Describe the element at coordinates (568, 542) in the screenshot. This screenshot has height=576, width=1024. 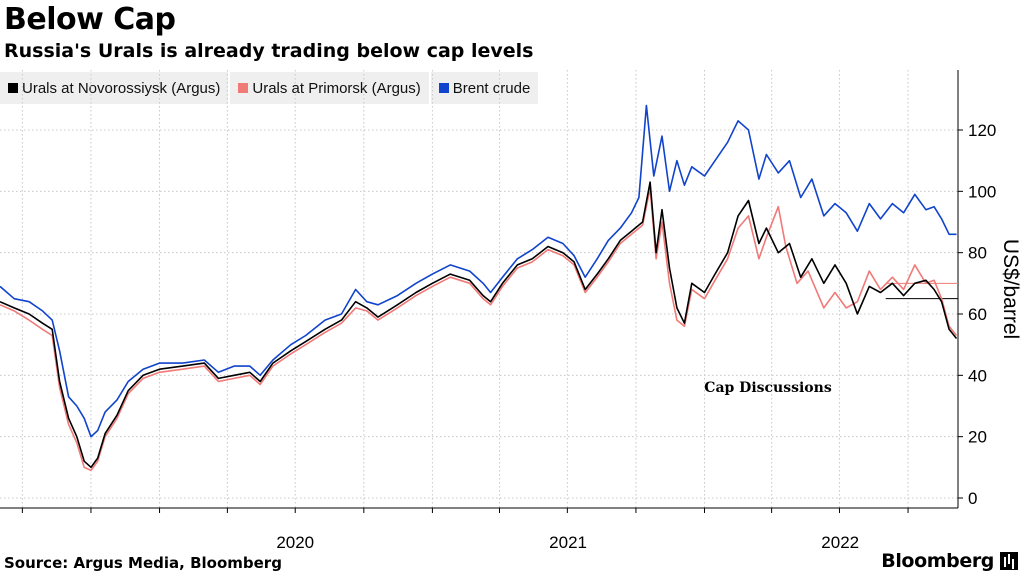
I see `x-tick-label: 2021` at that location.